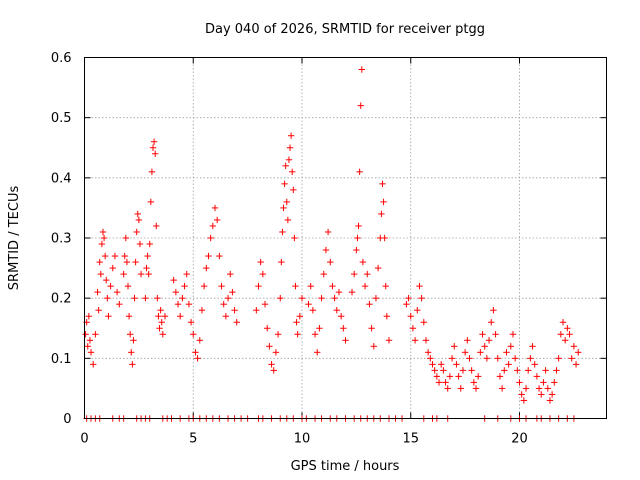  What do you see at coordinates (519, 439) in the screenshot?
I see `x-tick-label: 20` at bounding box center [519, 439].